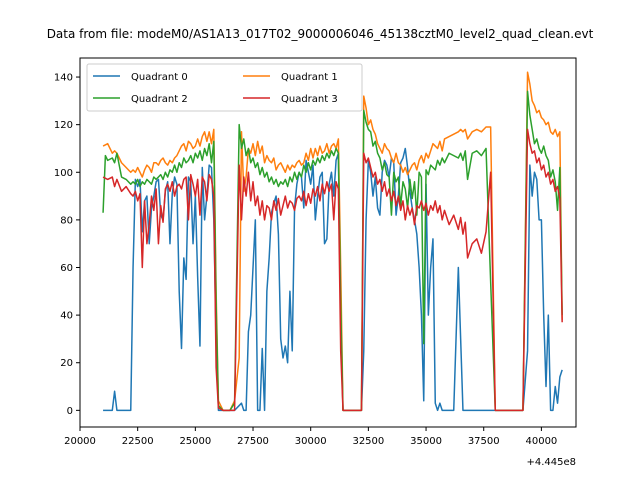 This screenshot has height=480, width=640. I want to click on x-tick-label: 27500, so click(253, 441).